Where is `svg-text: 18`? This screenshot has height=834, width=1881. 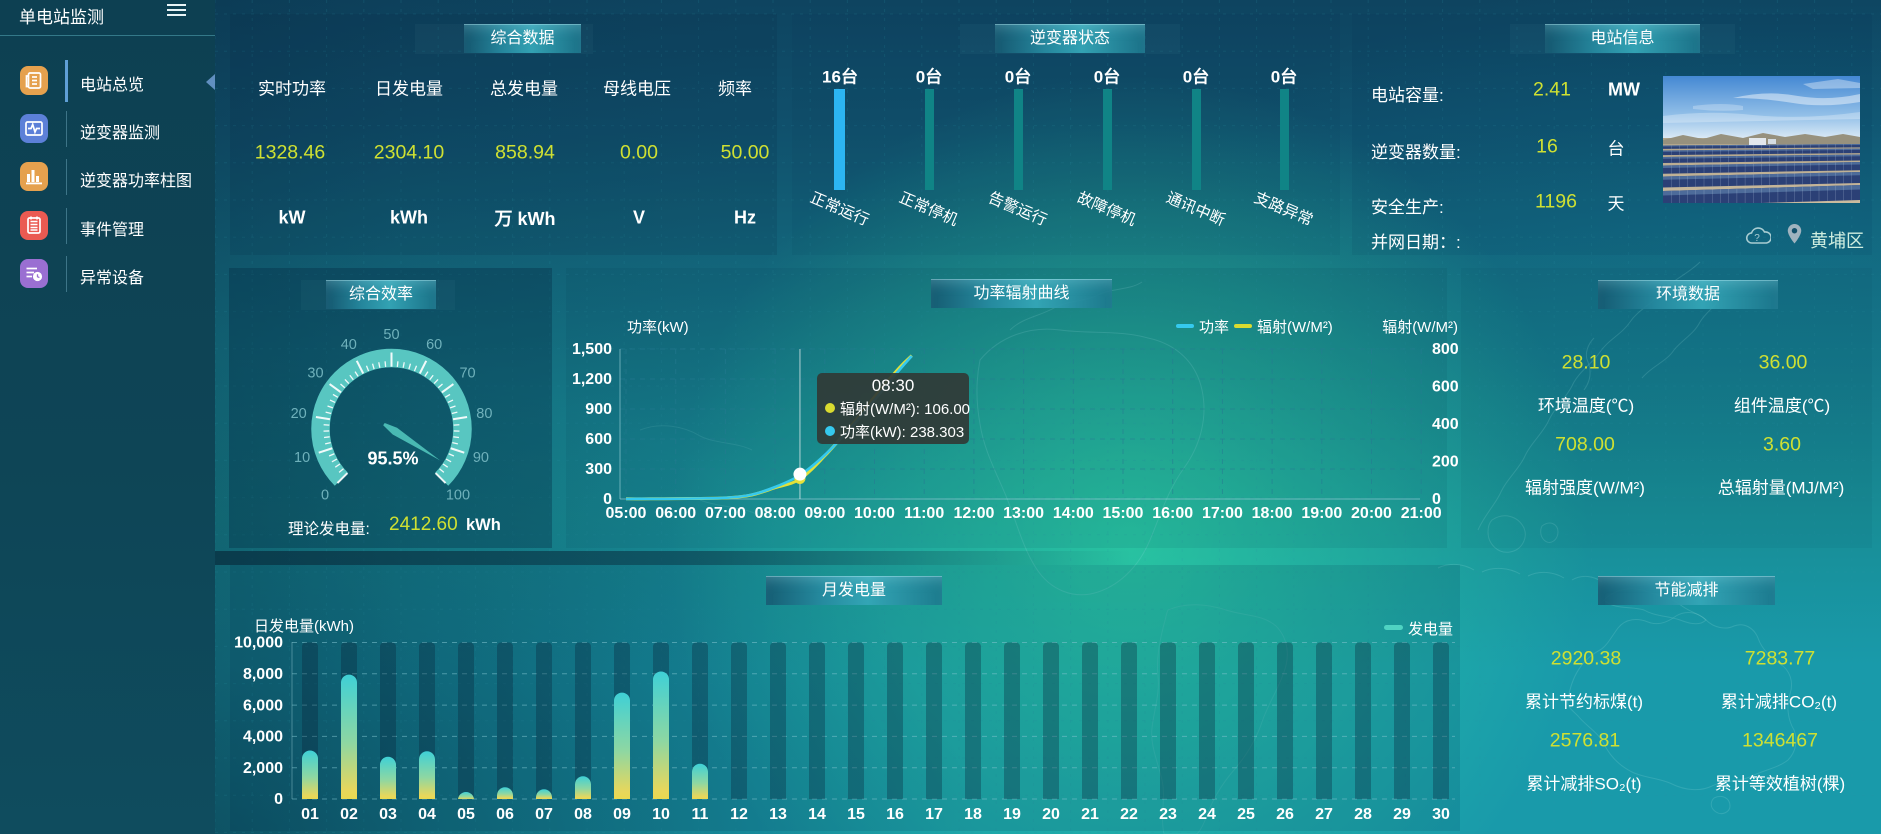
svg-text: 18 is located at coordinates (973, 814).